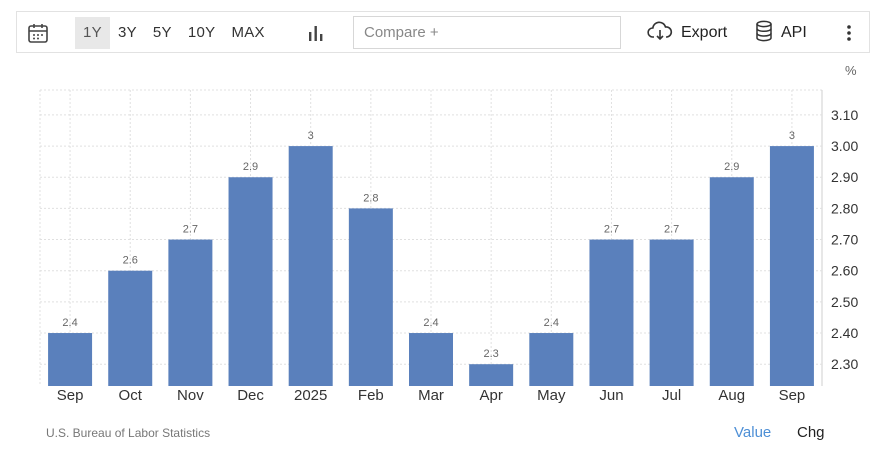  I want to click on y-tick-label: 2.70, so click(844, 240).